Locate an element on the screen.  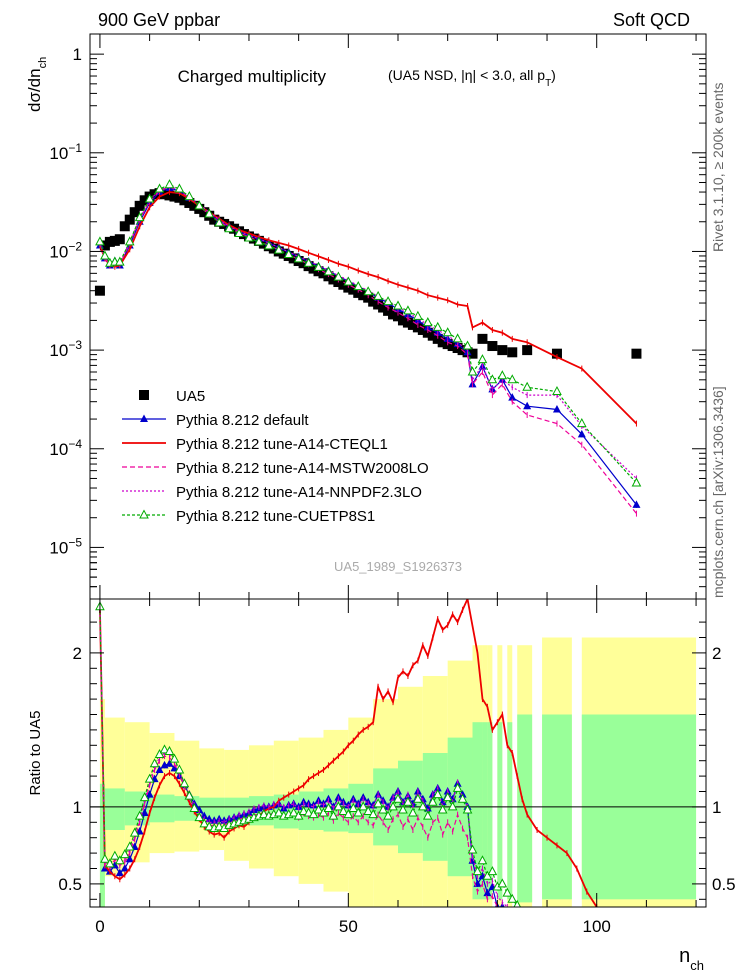
legend-entry-pythia-8-212-tune-a14-mstw2008lo: Pythia 8.212 tune-A14-MSTW2008LO is located at coordinates (275, 468).